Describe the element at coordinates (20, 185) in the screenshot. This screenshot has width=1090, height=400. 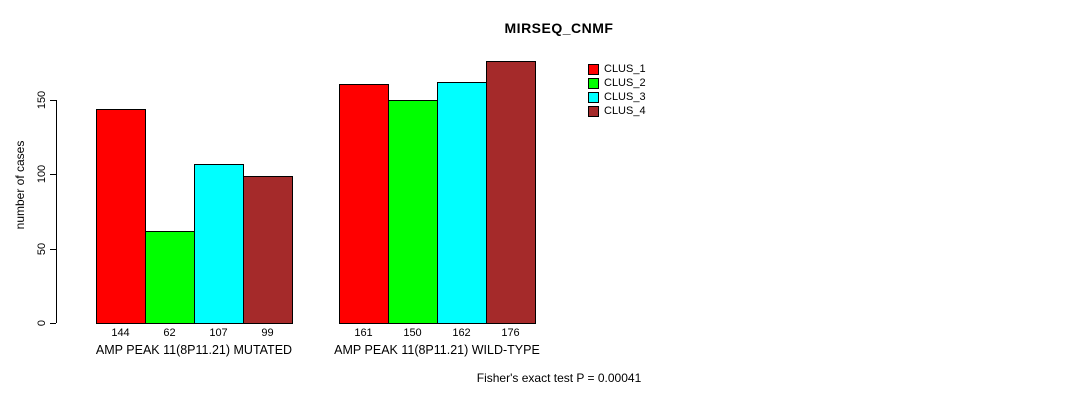
I see `y-axis-title: number of cases` at that location.